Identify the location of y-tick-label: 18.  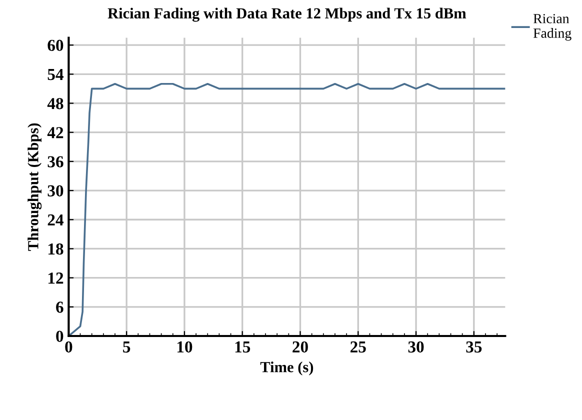
(56, 249).